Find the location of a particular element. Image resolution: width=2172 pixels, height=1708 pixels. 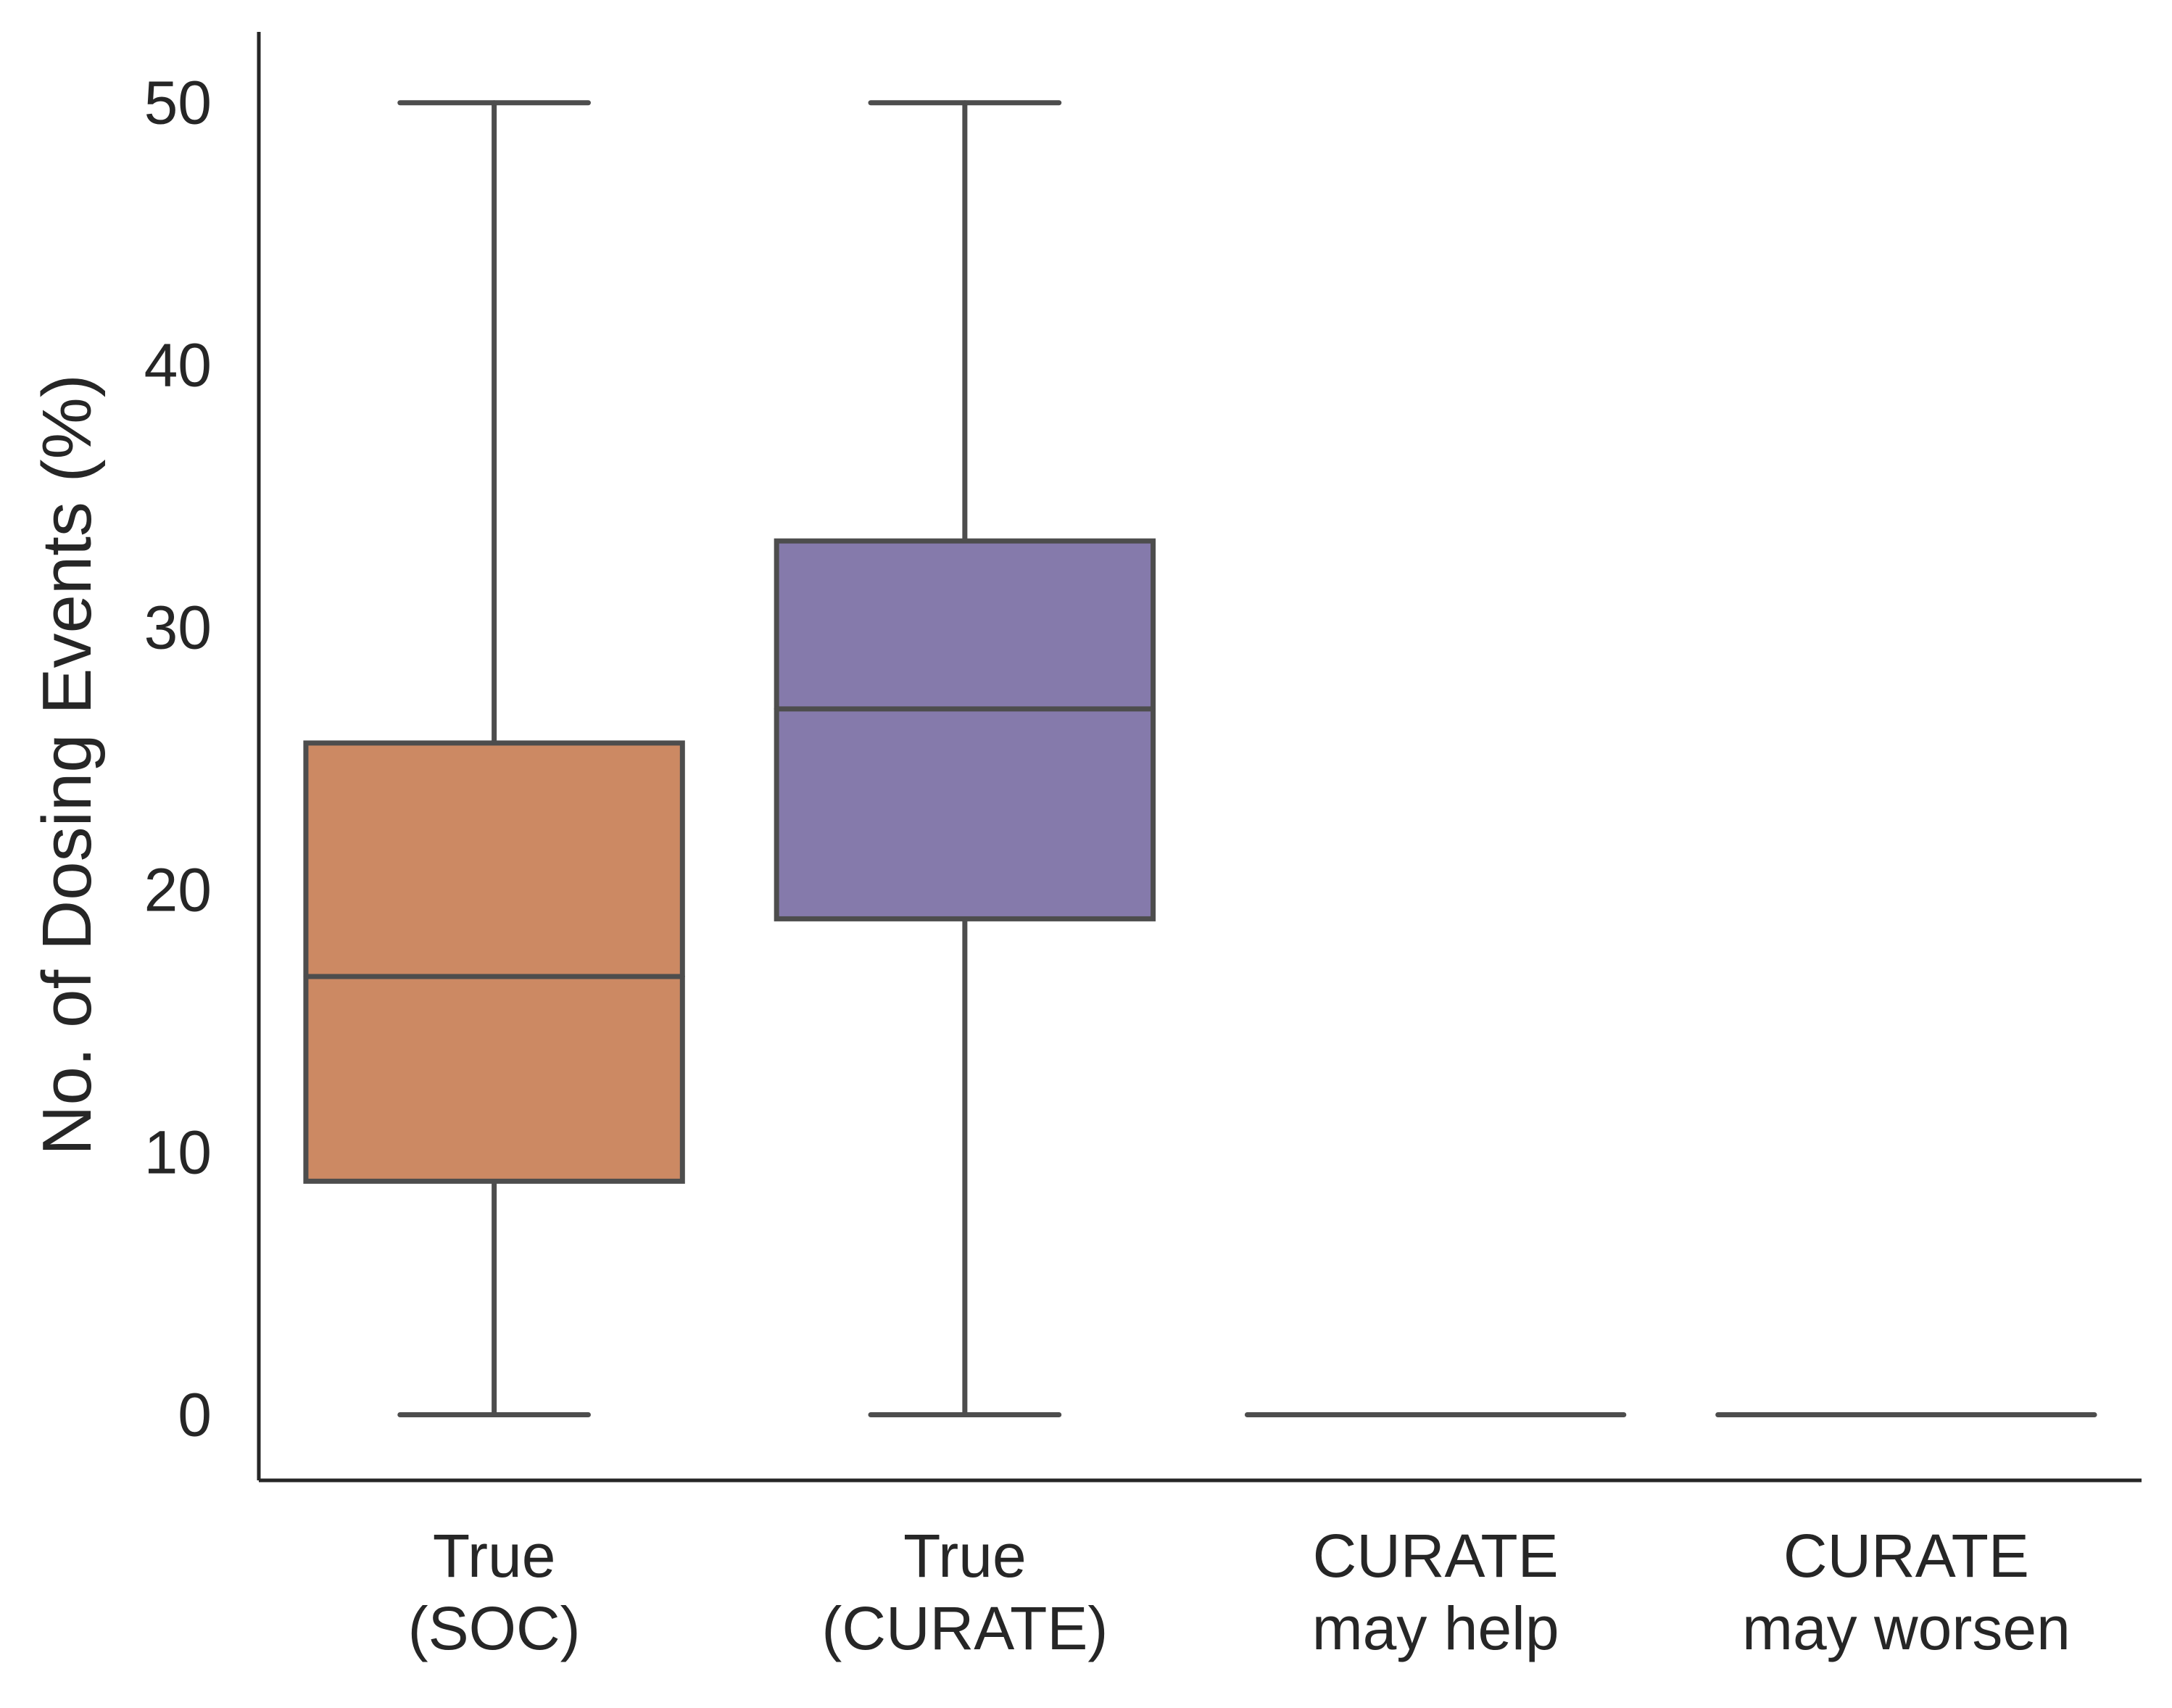

y-tick-labels: 0 10 20 30 40 50 is located at coordinates (178, 759).